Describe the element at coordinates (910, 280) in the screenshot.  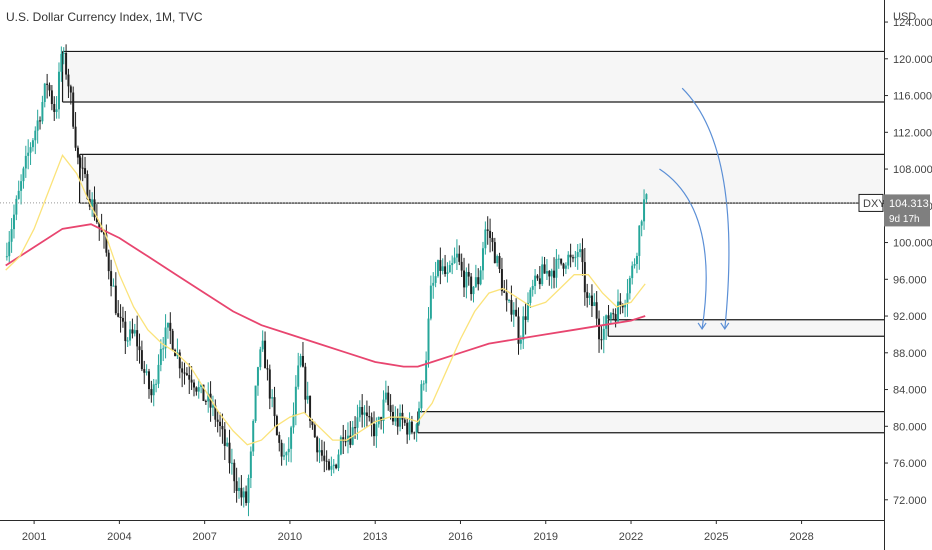
I see `price-tick-label: 96.000` at that location.